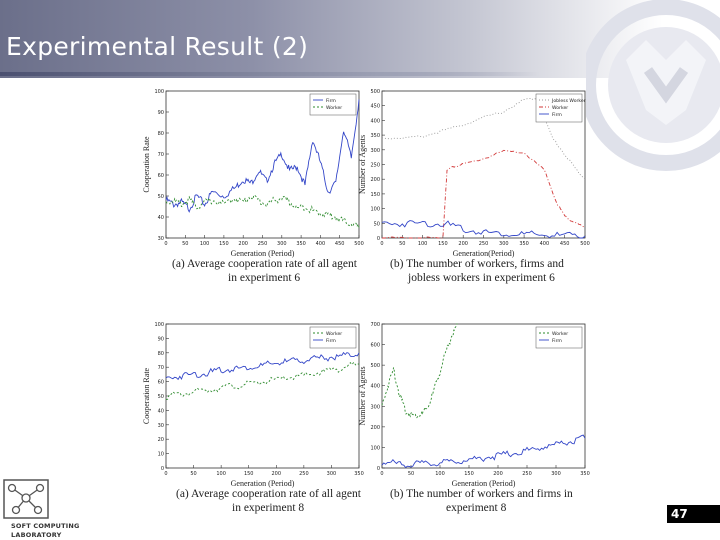 The height and width of the screenshot is (540, 720). What do you see at coordinates (36, 535) in the screenshot?
I see `lab-name-line2: LABORATORY` at bounding box center [36, 535].